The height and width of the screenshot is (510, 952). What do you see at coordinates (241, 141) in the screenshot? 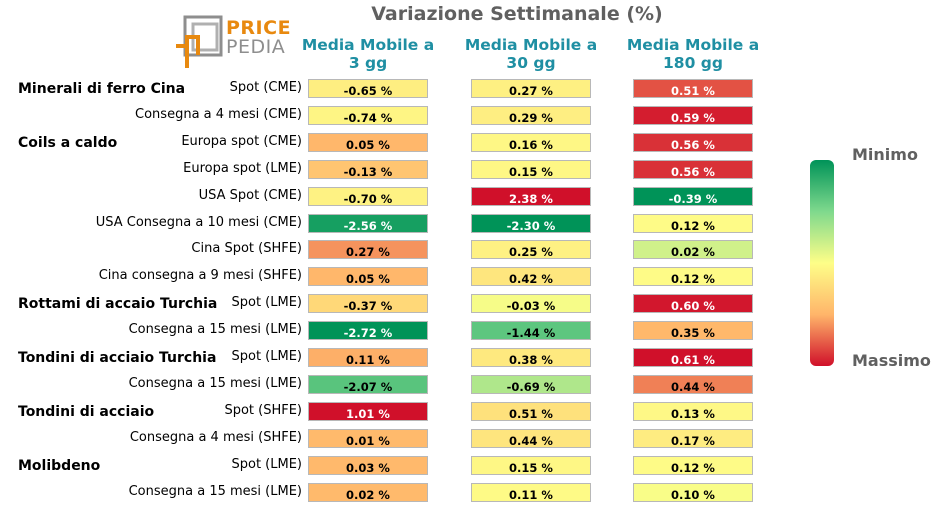
I see `row-label: Europa spot (CME)` at bounding box center [241, 141].